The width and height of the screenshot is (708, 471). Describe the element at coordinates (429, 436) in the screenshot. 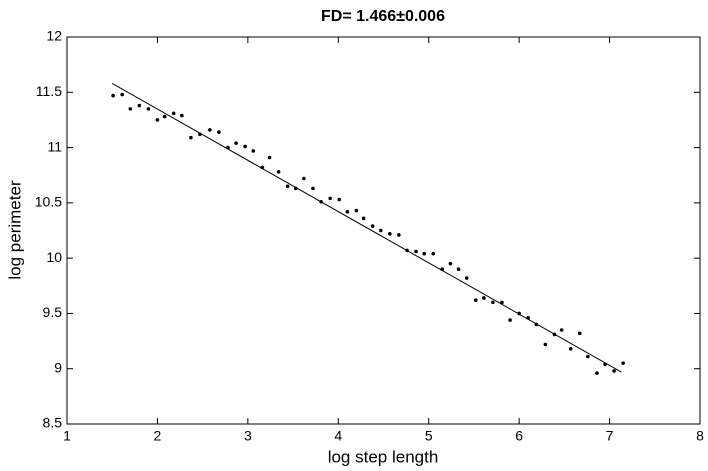

I see `x-tick-label: 5` at that location.